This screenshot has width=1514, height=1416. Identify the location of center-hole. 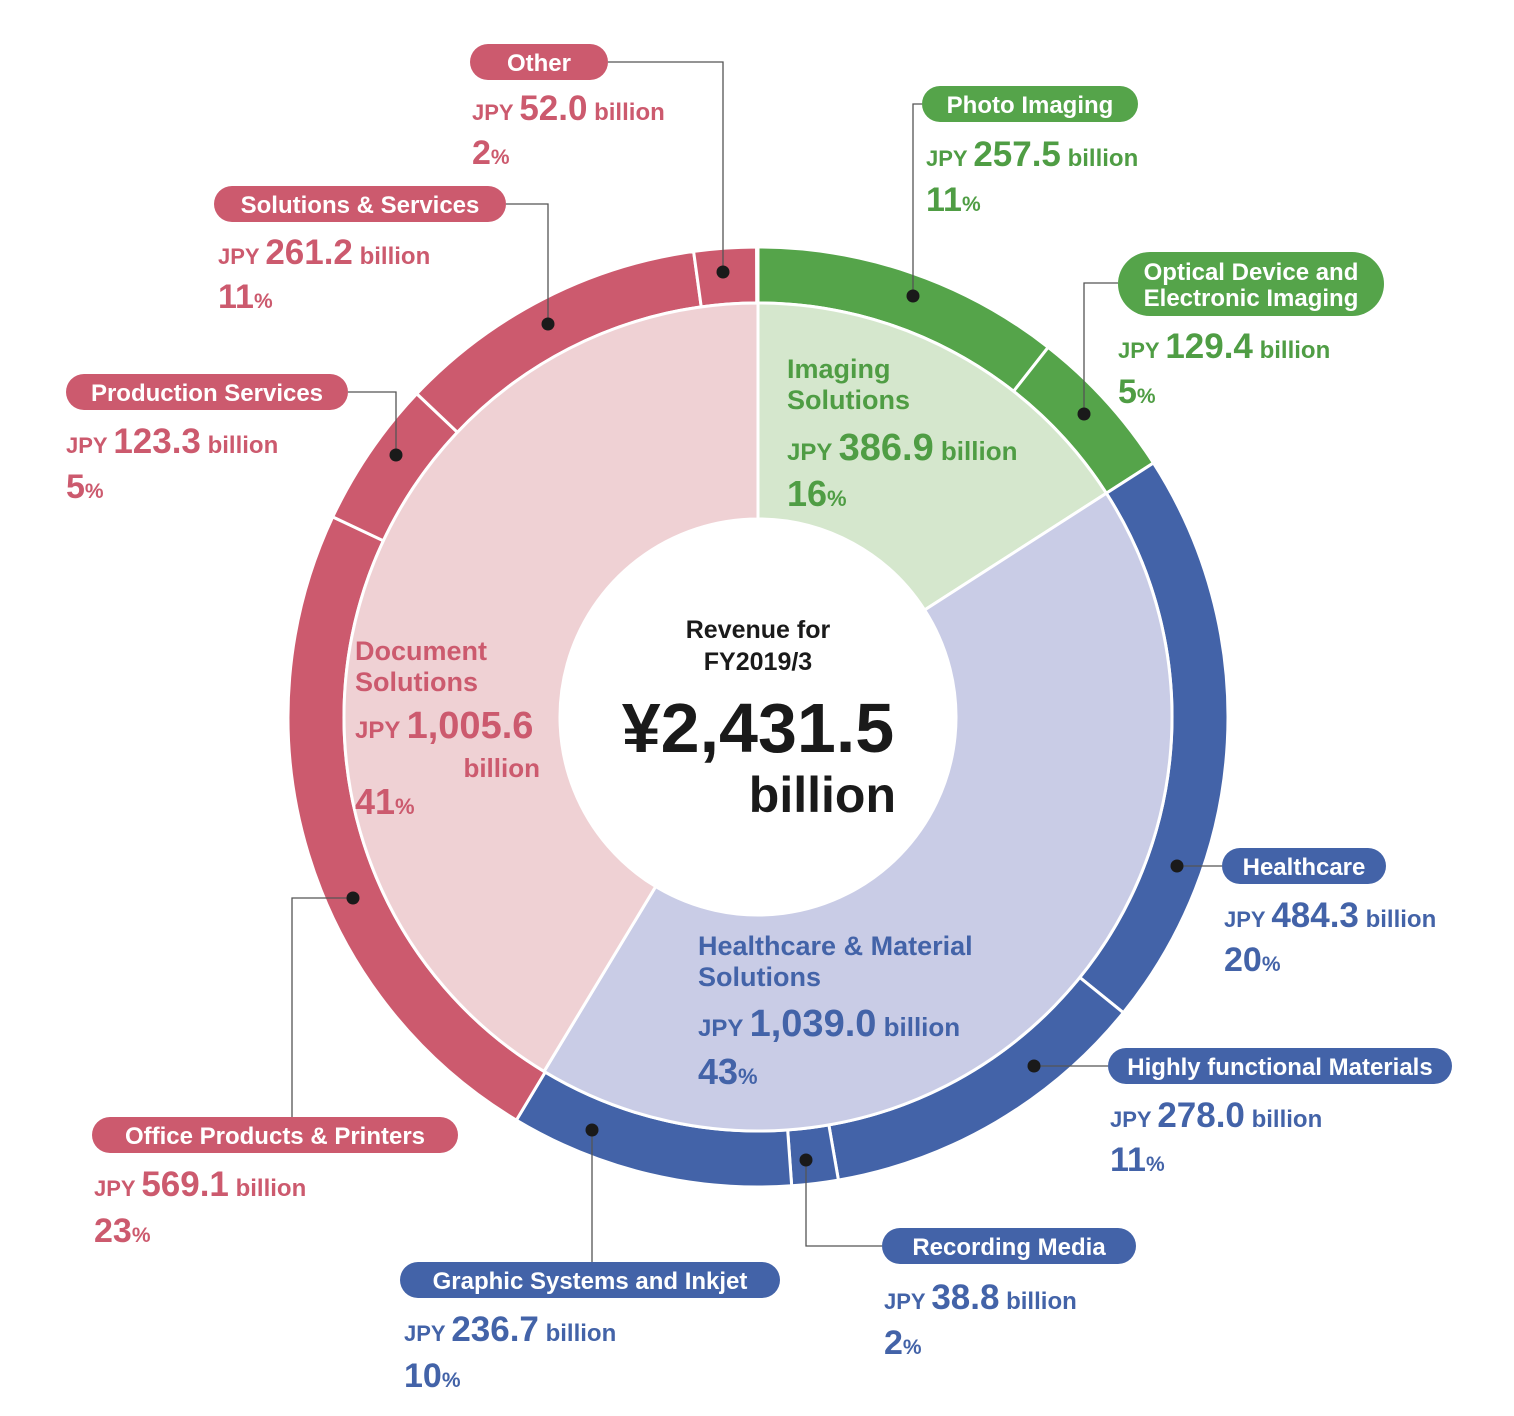
(758, 717).